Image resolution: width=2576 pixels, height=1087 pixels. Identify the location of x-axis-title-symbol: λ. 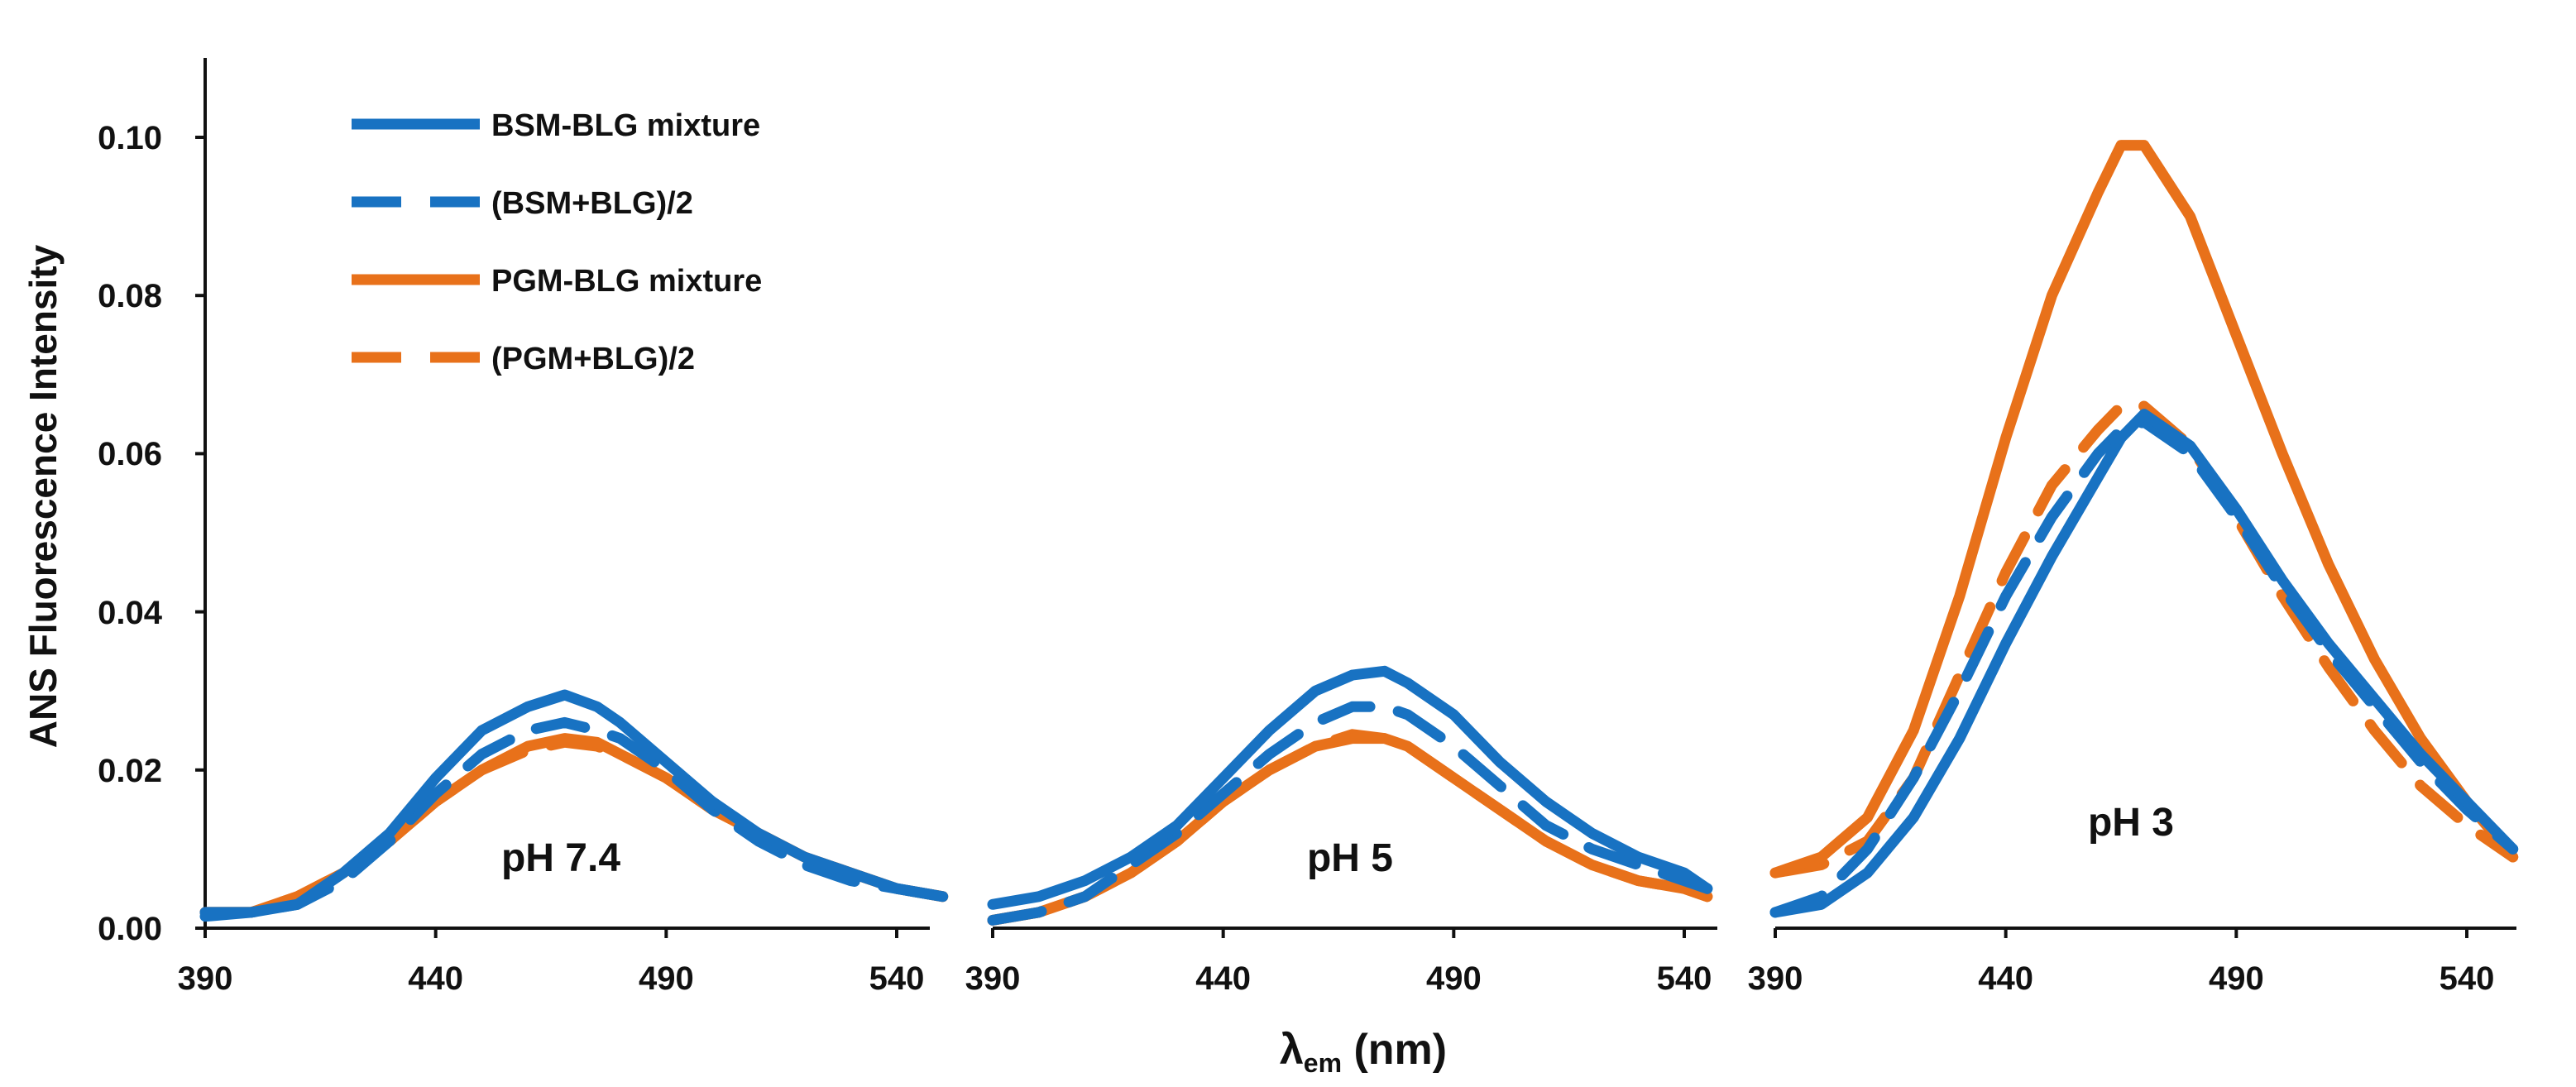
(1292, 1050).